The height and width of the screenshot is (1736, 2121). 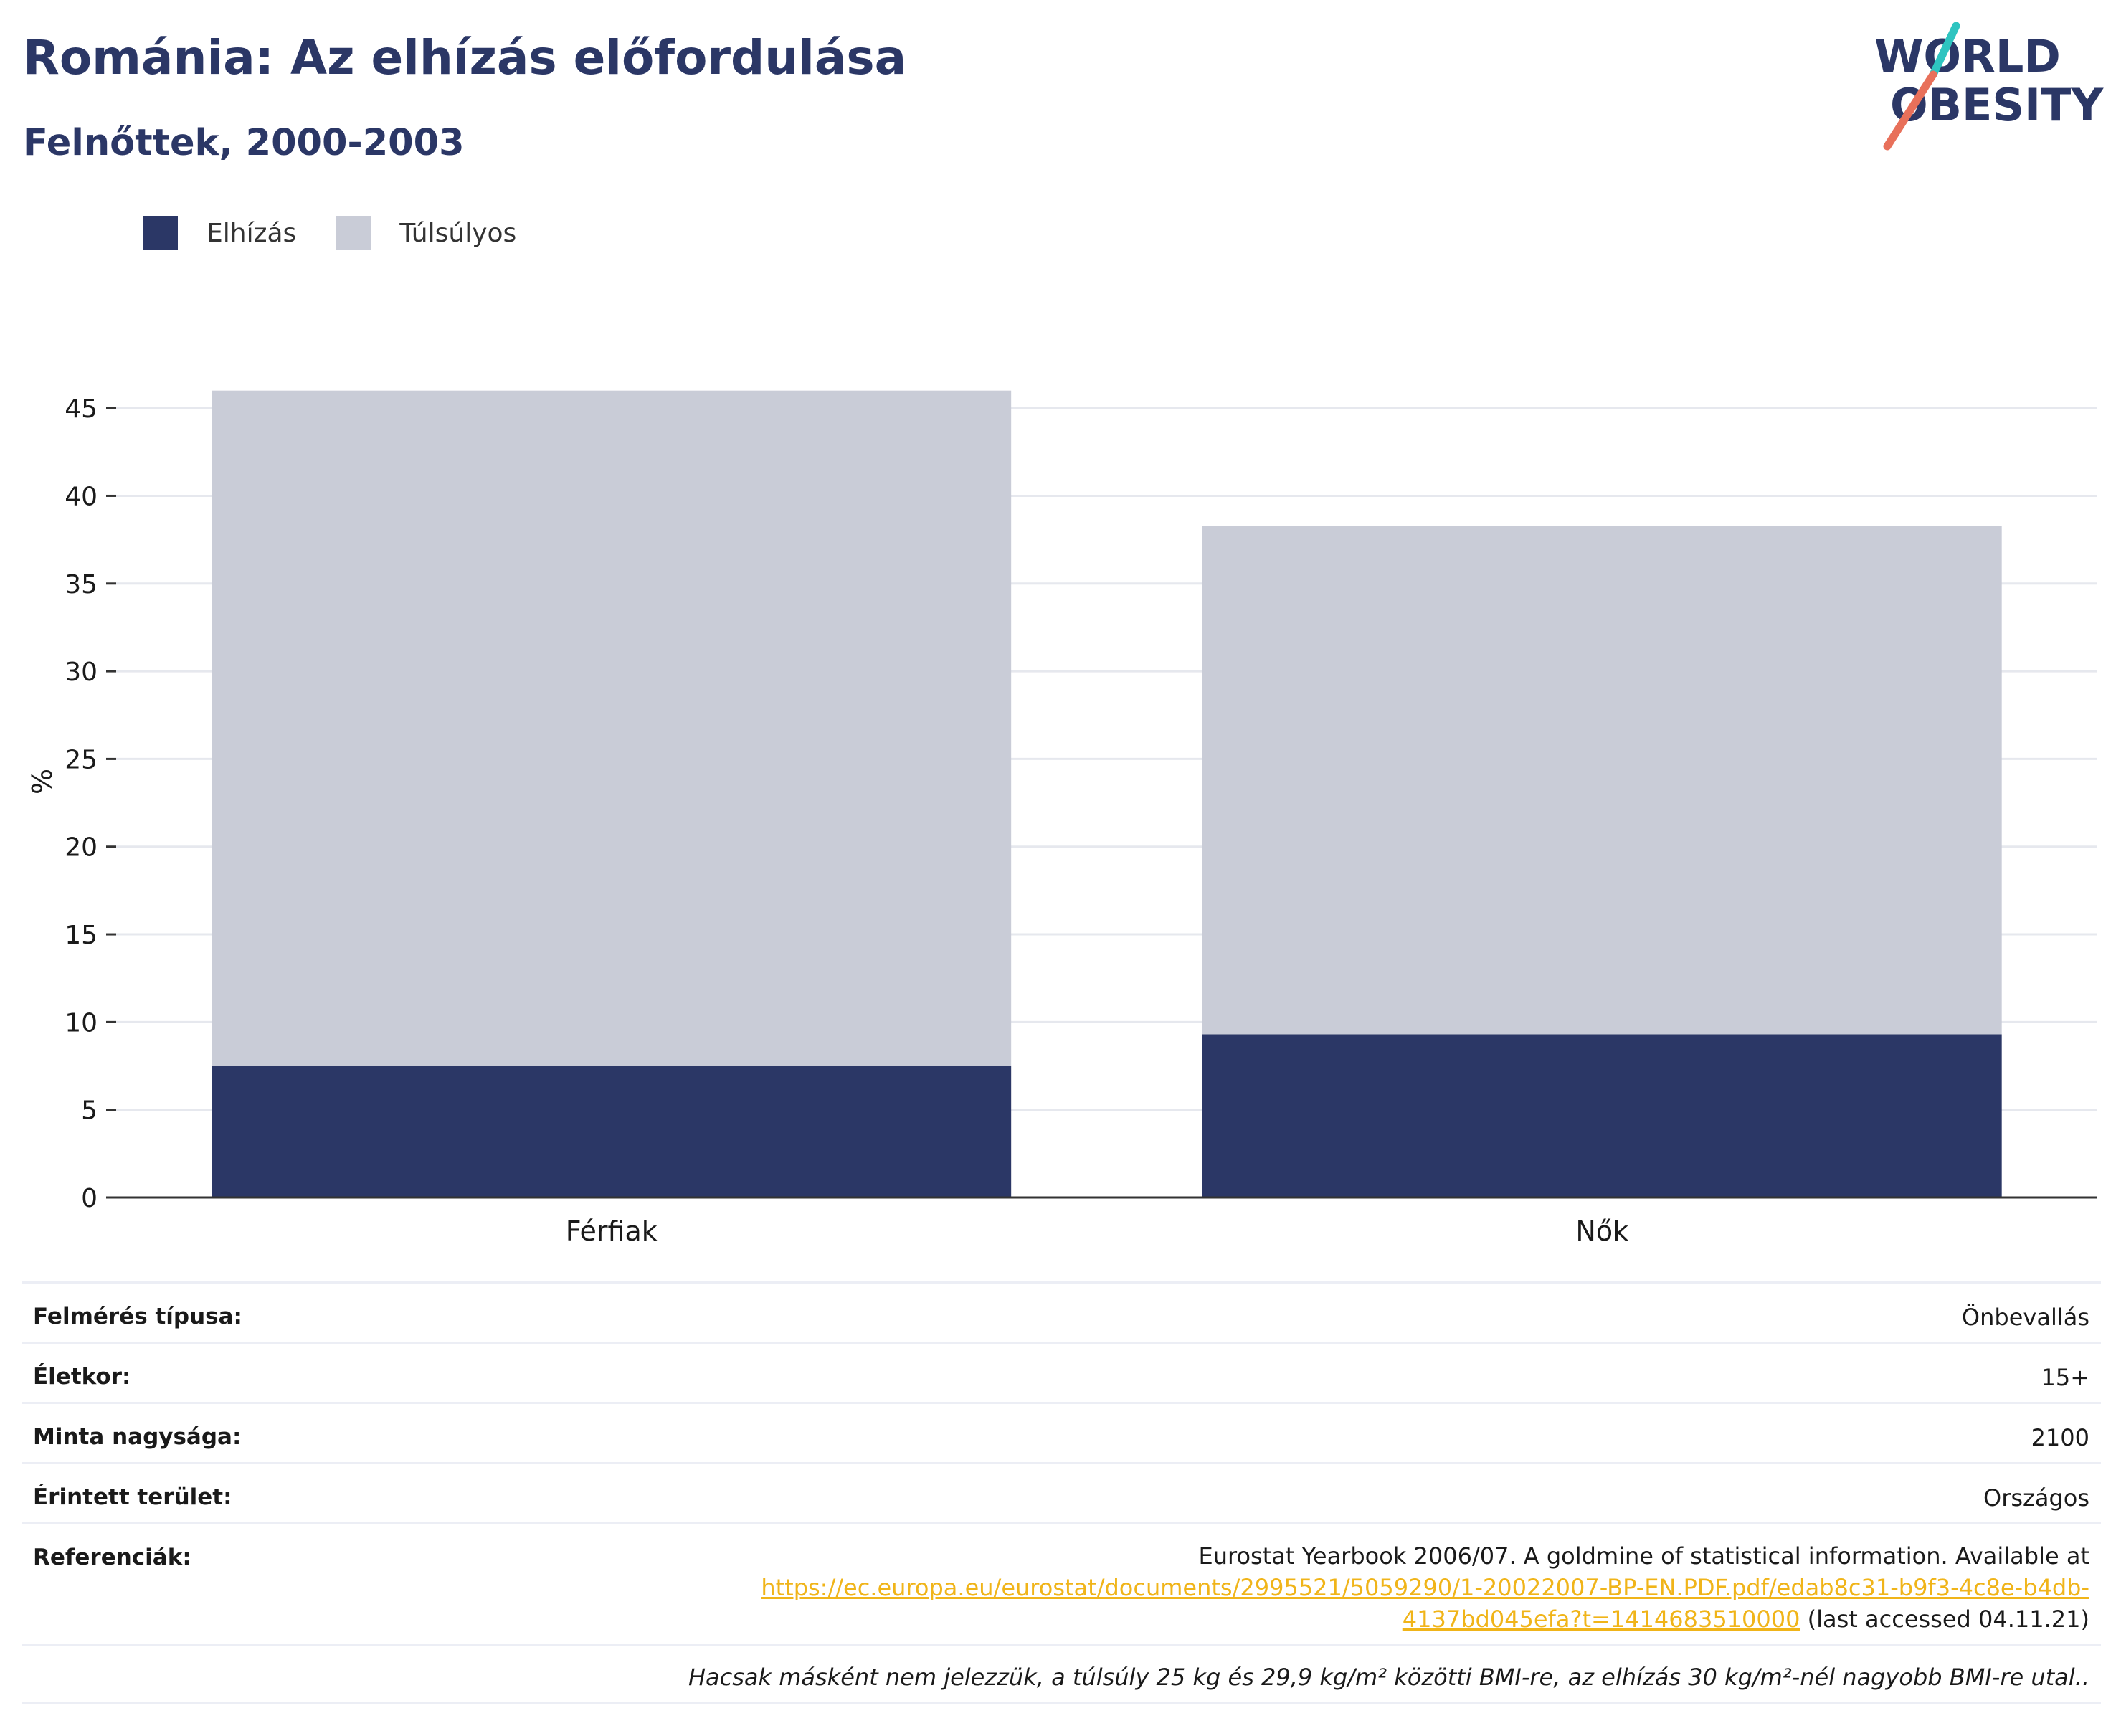 I want to click on survey-type-value: Önbevallás, so click(x=2025, y=1317).